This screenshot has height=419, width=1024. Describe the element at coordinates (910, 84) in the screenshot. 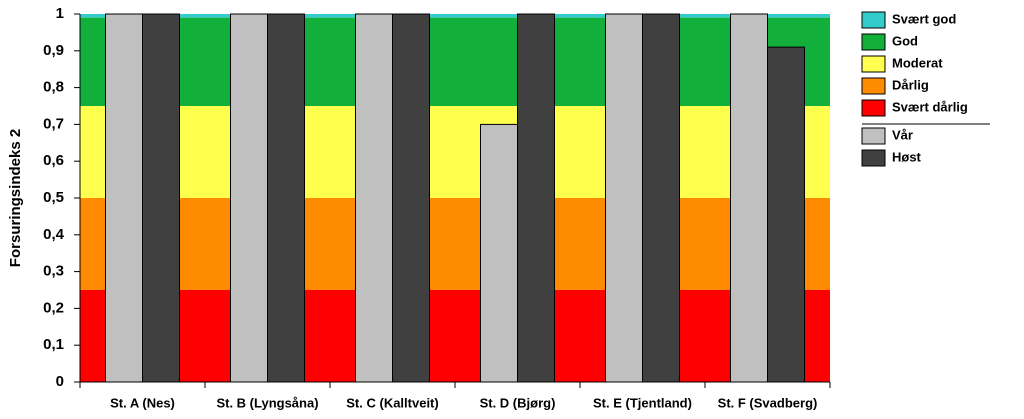

I see `legend-label: Dårlig` at that location.